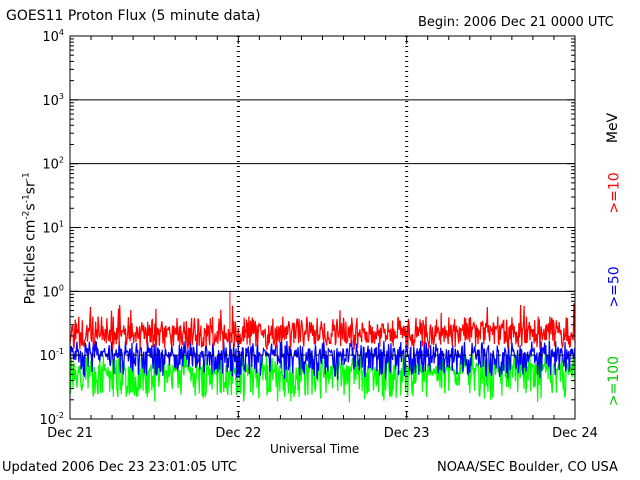  What do you see at coordinates (51, 355) in the screenshot?
I see `y-tick-label: 10⁻¹` at bounding box center [51, 355].